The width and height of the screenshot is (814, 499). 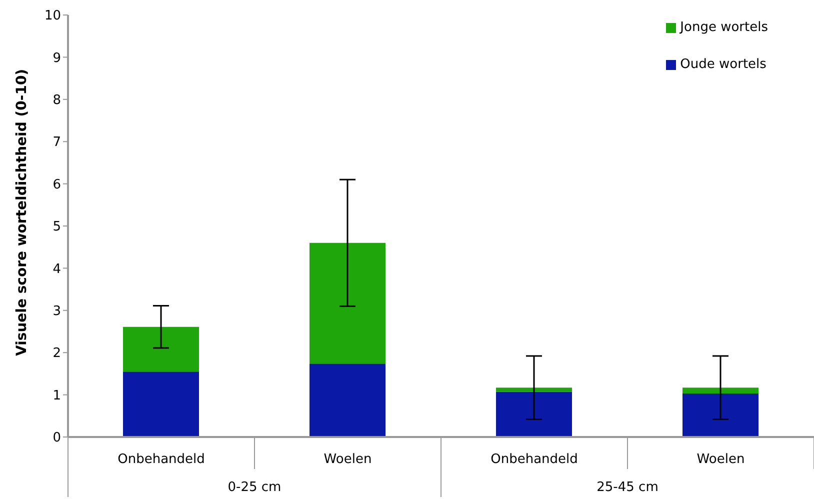 What do you see at coordinates (627, 487) in the screenshot?
I see `text: 25-45 cm` at bounding box center [627, 487].